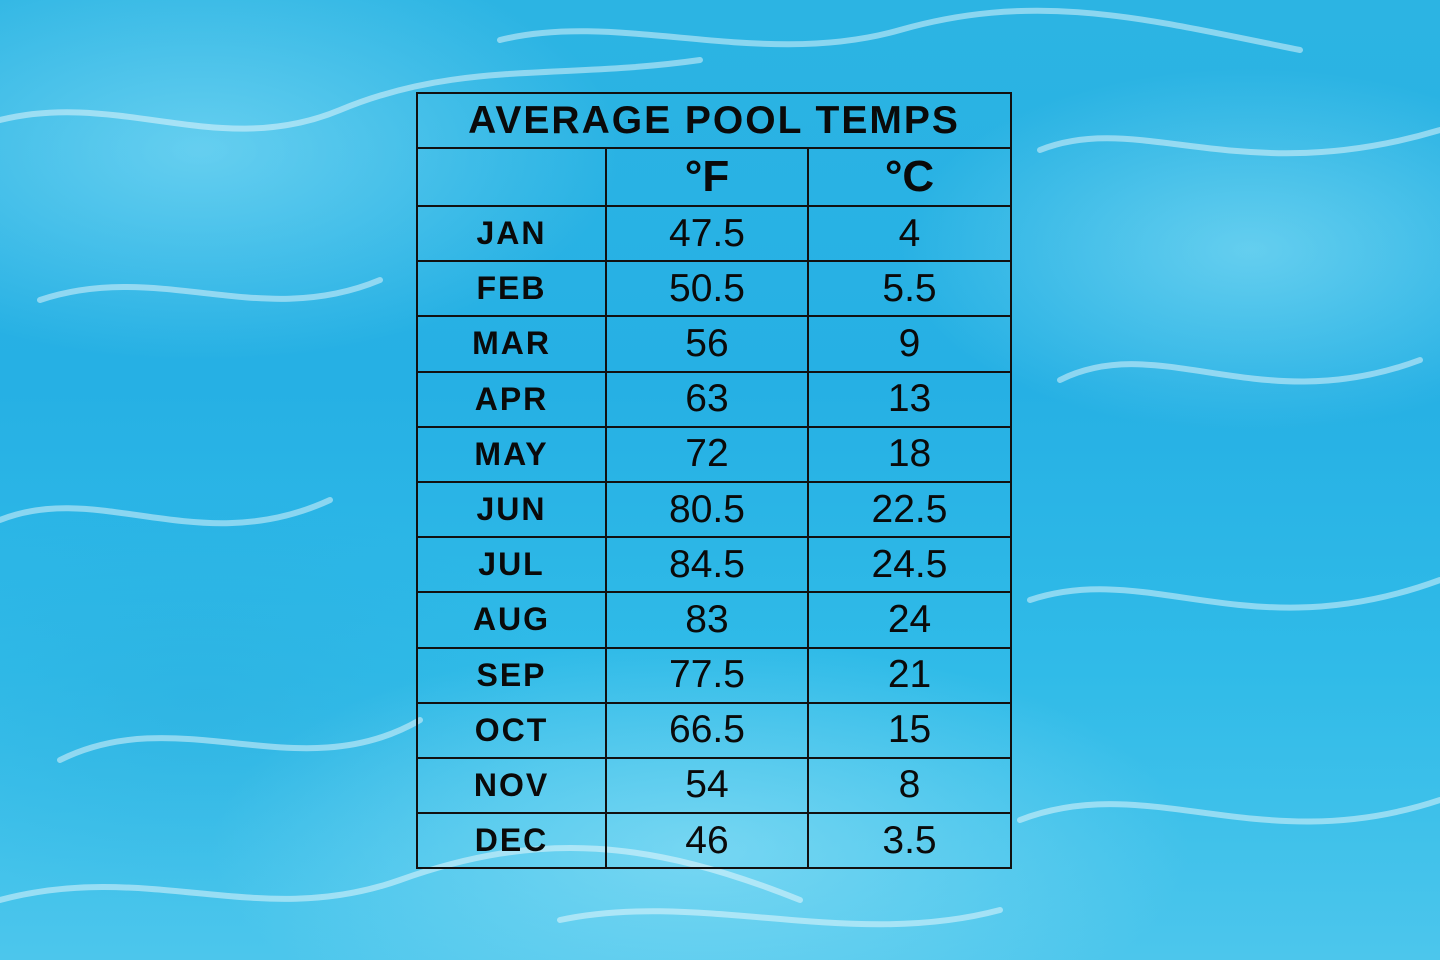  What do you see at coordinates (511, 454) in the screenshot?
I see `month-cell: MAY` at bounding box center [511, 454].